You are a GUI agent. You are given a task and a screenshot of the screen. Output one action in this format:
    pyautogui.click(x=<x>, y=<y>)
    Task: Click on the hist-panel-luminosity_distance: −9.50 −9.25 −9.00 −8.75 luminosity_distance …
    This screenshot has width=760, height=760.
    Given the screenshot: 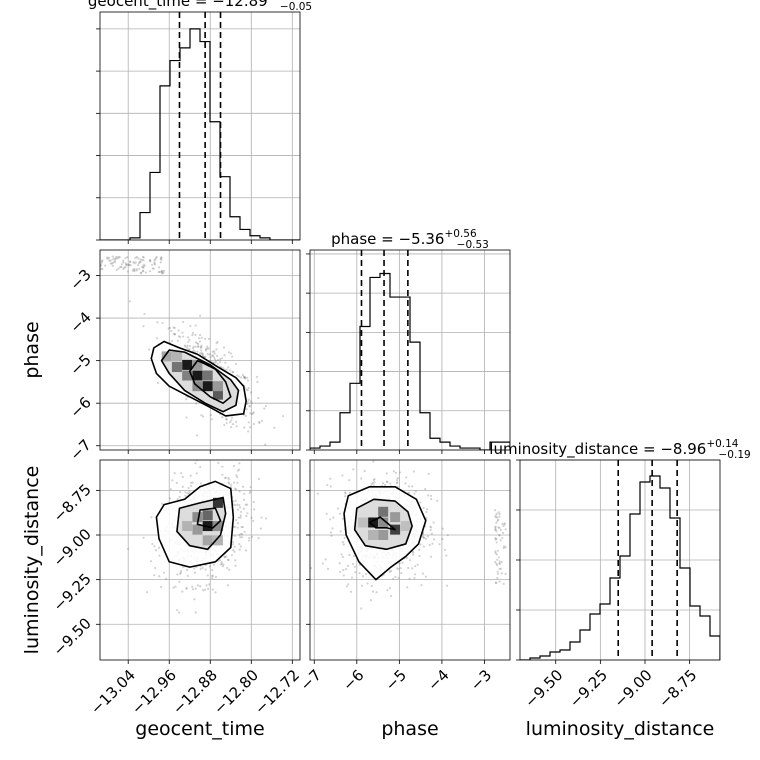 What is the action you would take?
    pyautogui.click(x=619, y=574)
    